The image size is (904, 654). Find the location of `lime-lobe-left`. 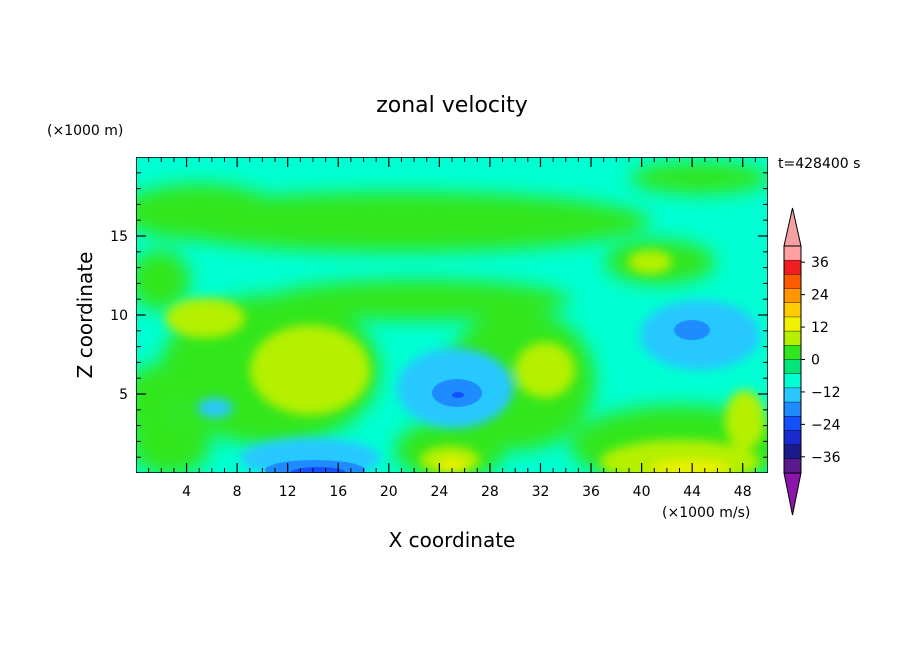

lime-lobe-left is located at coordinates (310, 370).